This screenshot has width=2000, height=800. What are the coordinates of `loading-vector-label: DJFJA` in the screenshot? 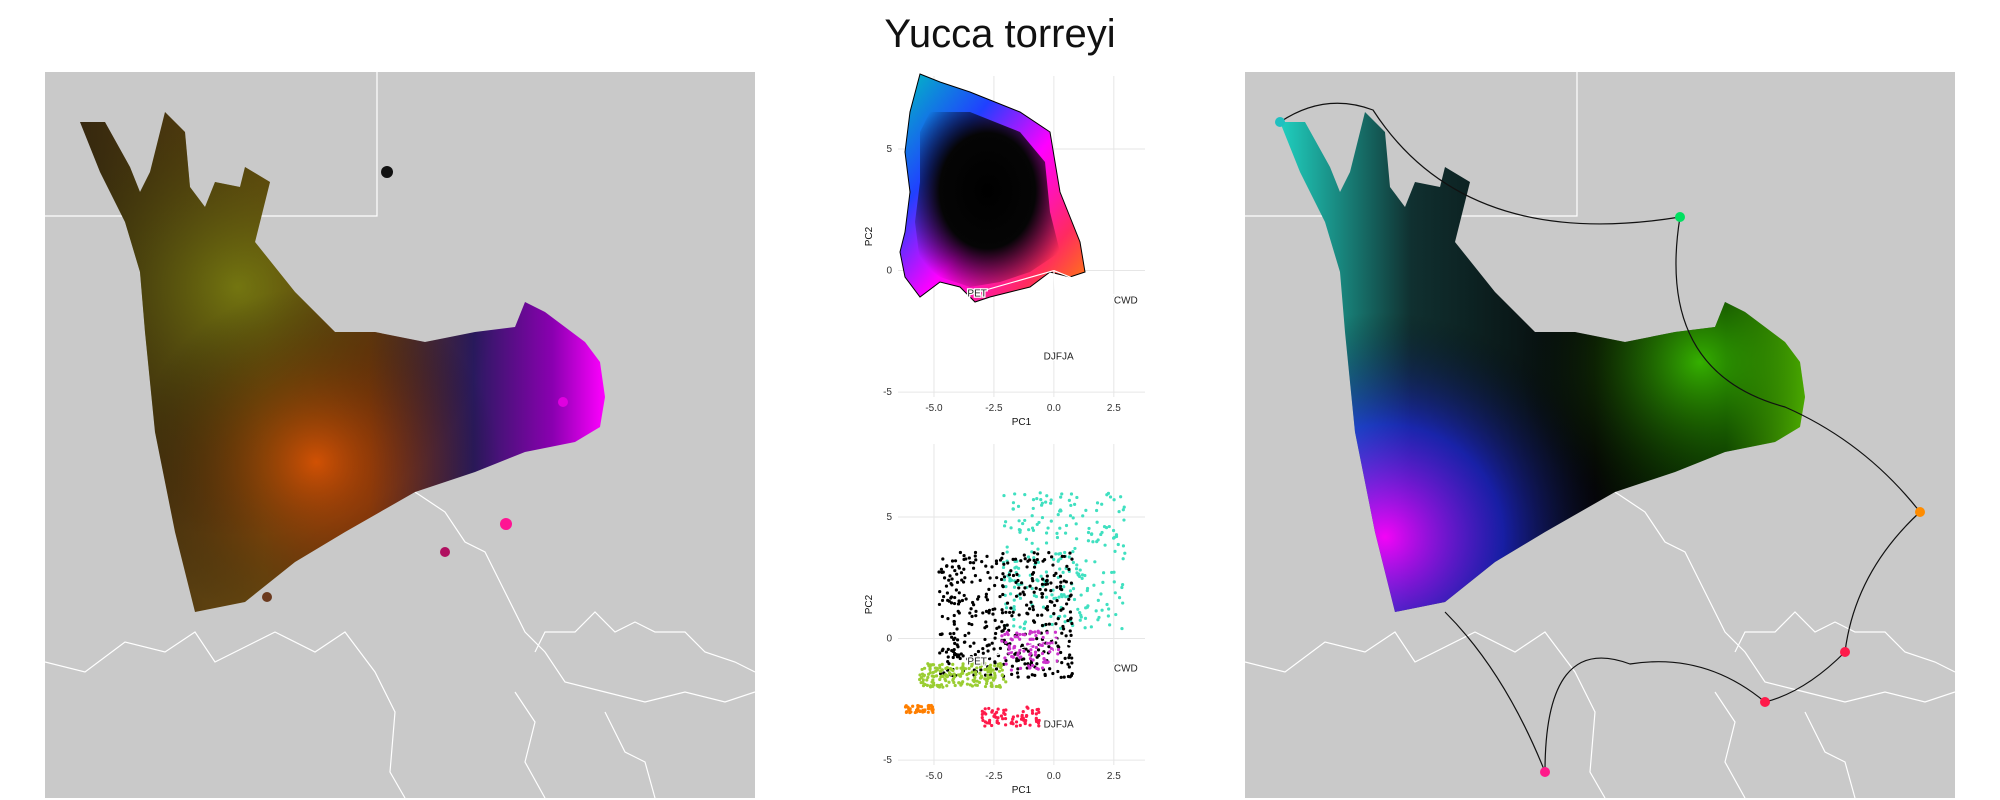 It's located at (1059, 357).